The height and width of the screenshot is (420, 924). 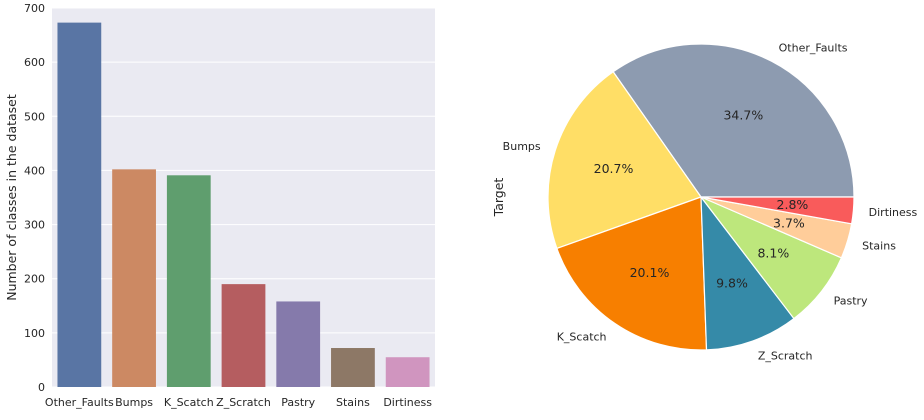 I want to click on pie-percent-label: 34.7%, so click(x=743, y=115).